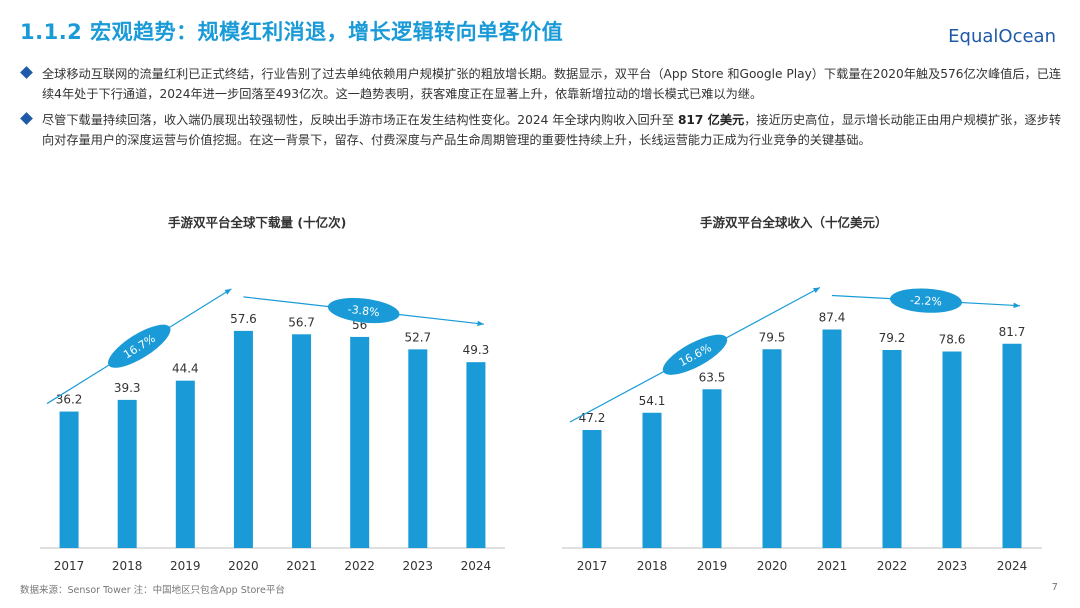  What do you see at coordinates (152, 590) in the screenshot?
I see `source-note: 数据来源：Sensor Tower 注：中国地区只包含App Store平台` at bounding box center [152, 590].